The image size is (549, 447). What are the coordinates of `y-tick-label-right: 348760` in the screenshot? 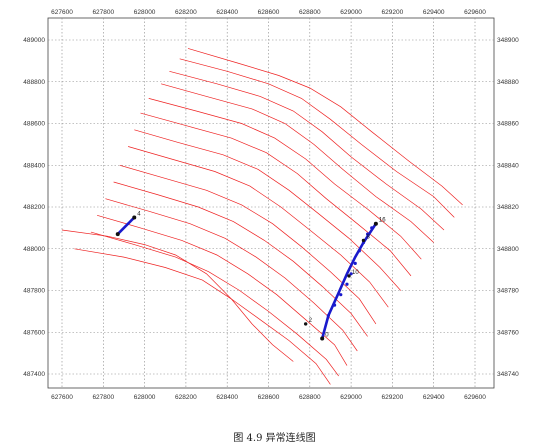 It's located at (508, 332).